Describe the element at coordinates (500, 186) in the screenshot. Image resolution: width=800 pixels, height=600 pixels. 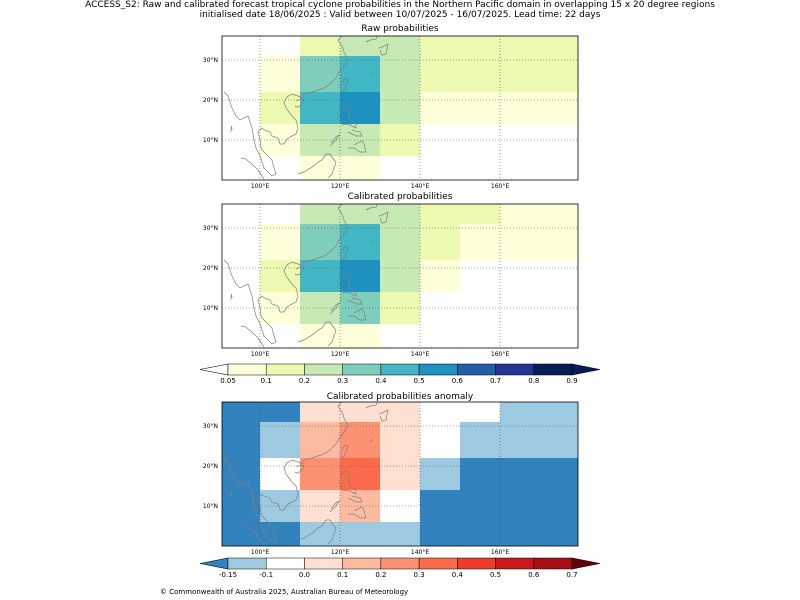
I see `lon-tick-label: 160°E` at that location.